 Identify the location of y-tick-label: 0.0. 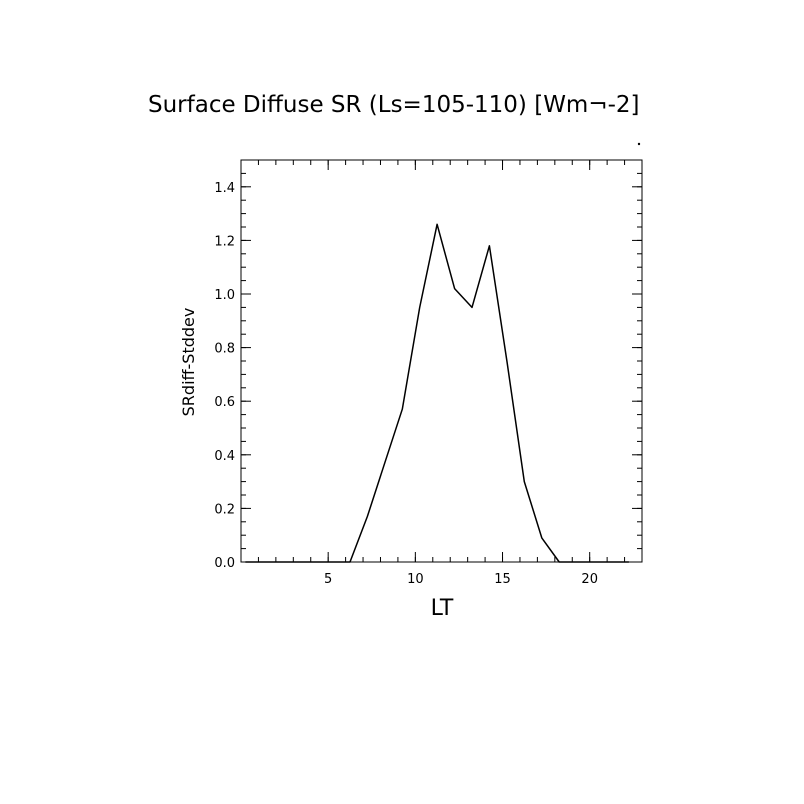
(224, 563).